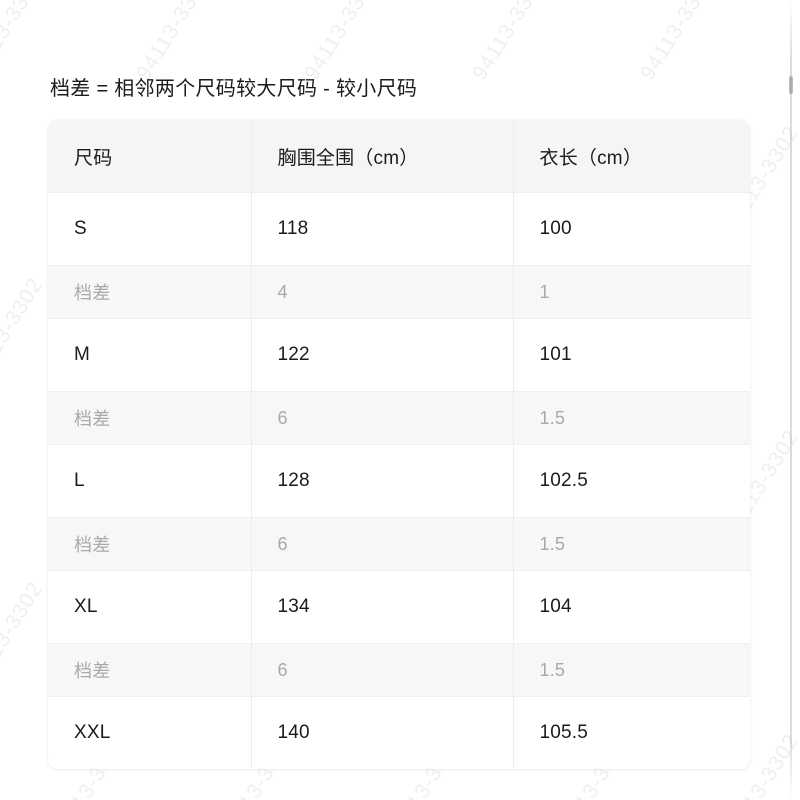  I want to click on size-table-header: 尺码 胸围全围（cm） 衣长（cm）, so click(399, 156).